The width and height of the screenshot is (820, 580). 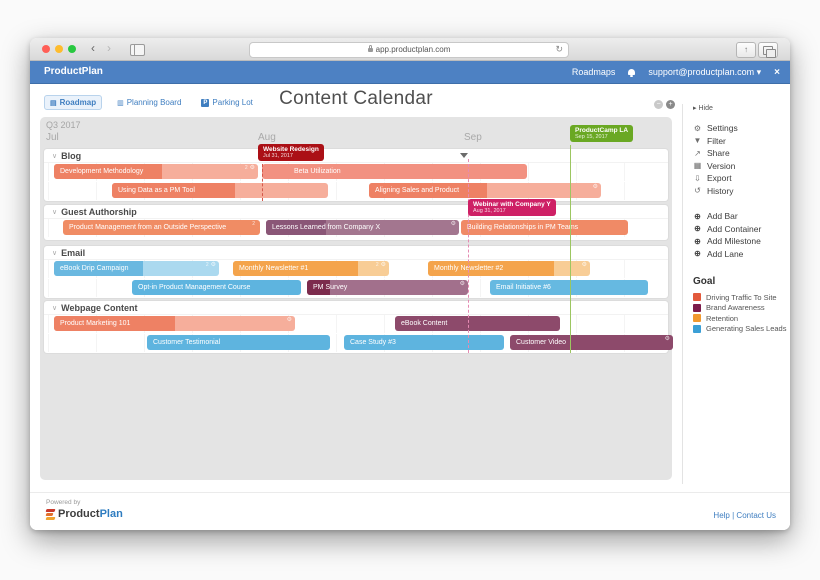 I want to click on lane-header-guest-authorship: ∨ Guest Authorship, so click(x=356, y=212).